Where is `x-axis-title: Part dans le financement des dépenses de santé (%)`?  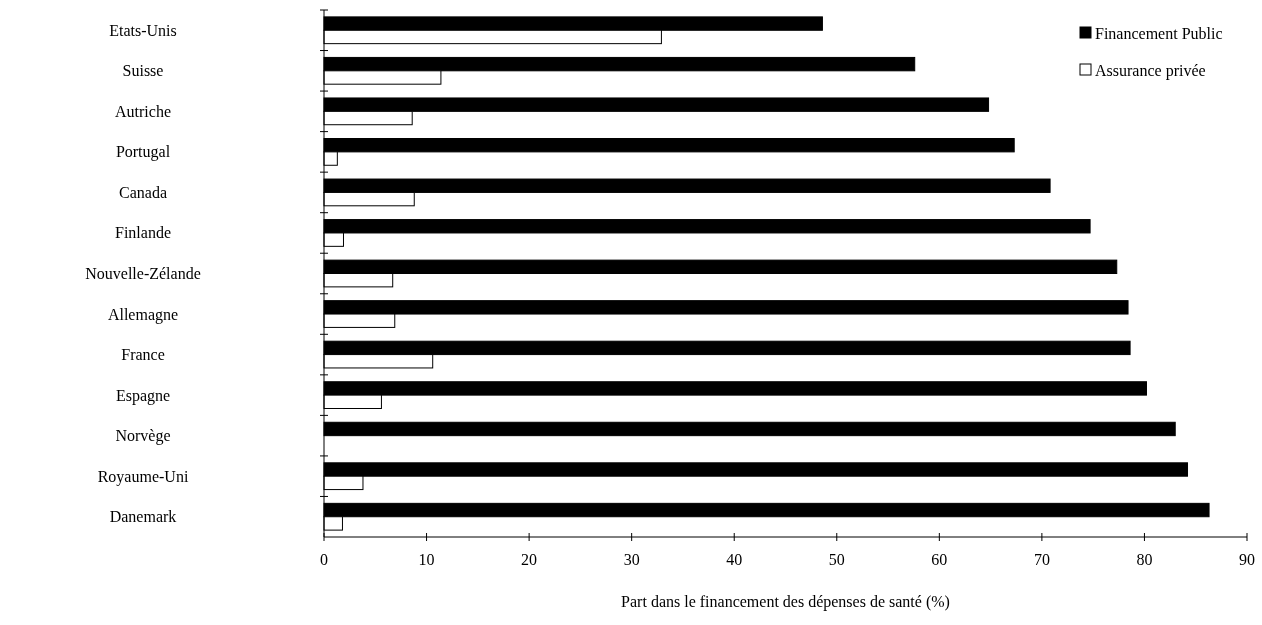
x-axis-title: Part dans le financement des dépenses de santé (%) is located at coordinates (785, 602).